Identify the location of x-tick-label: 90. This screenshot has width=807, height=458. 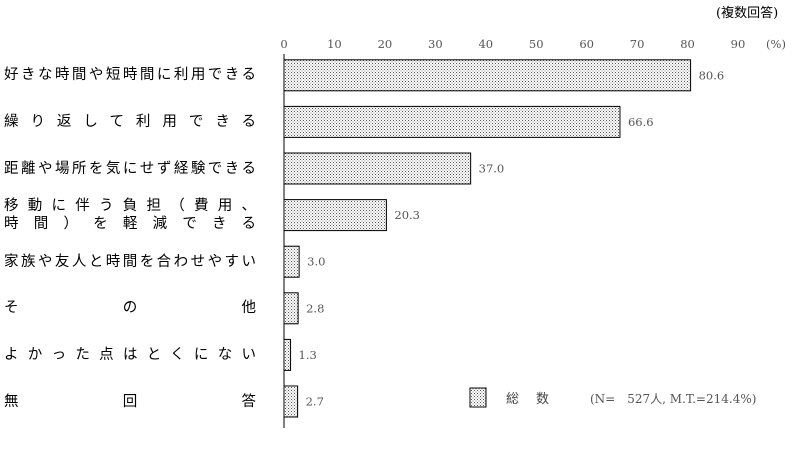
(738, 44).